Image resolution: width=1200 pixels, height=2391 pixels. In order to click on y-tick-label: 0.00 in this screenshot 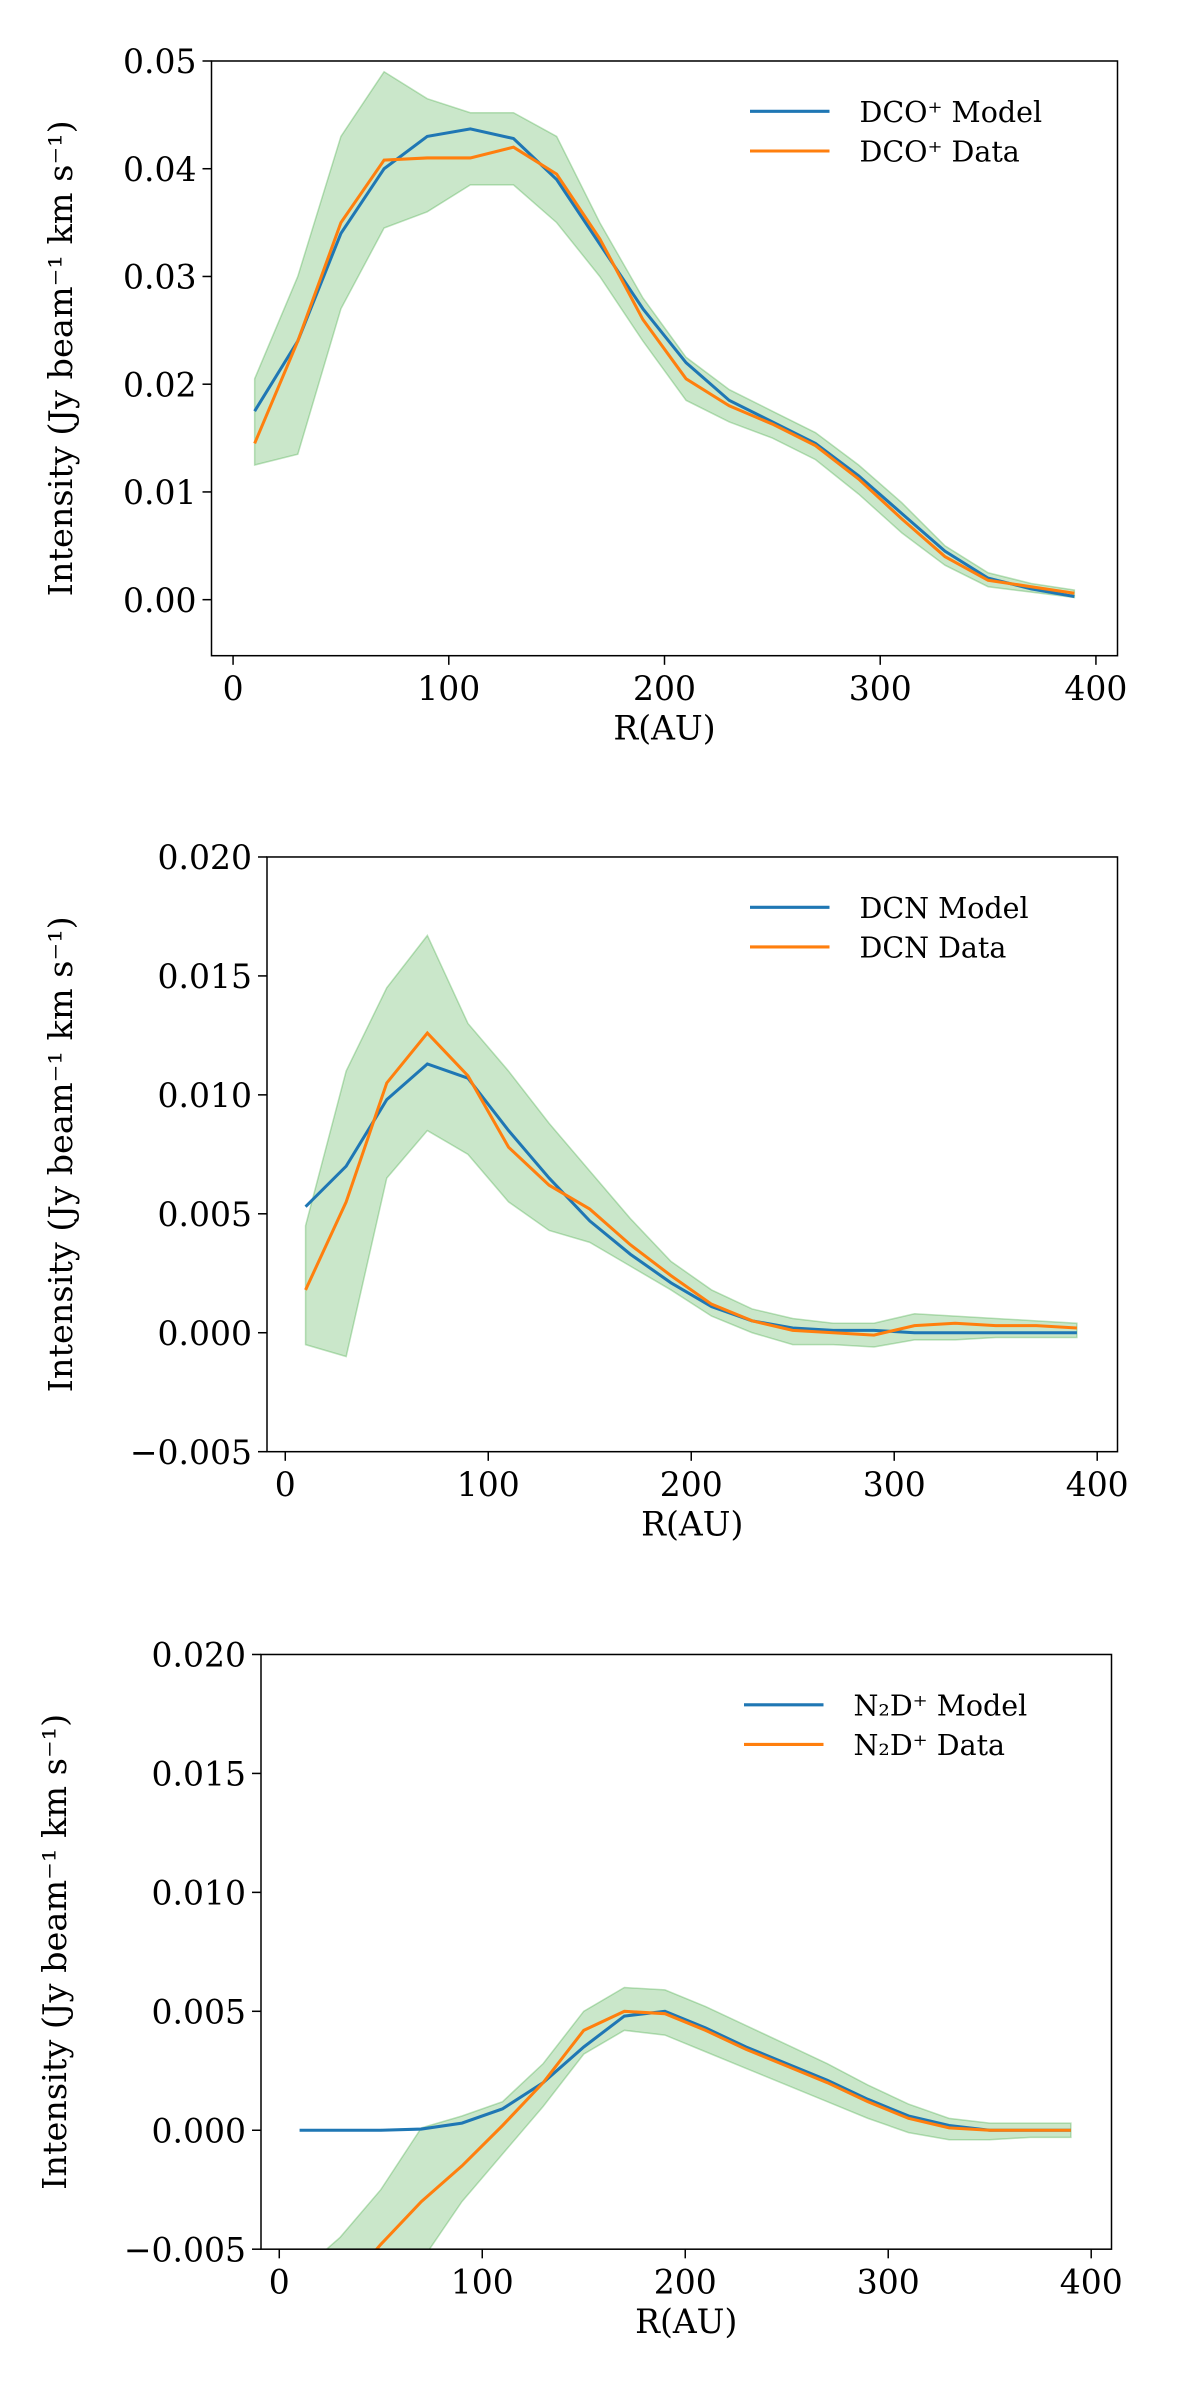, I will do `click(159, 600)`.